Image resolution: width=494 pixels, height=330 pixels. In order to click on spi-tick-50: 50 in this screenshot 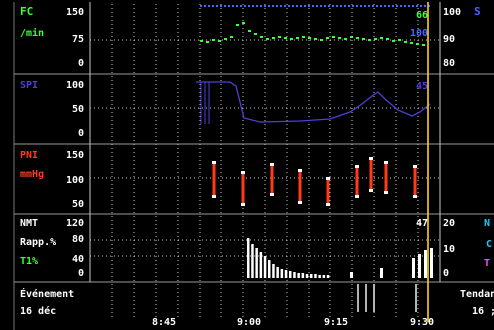, I will do `click(78, 109)`.